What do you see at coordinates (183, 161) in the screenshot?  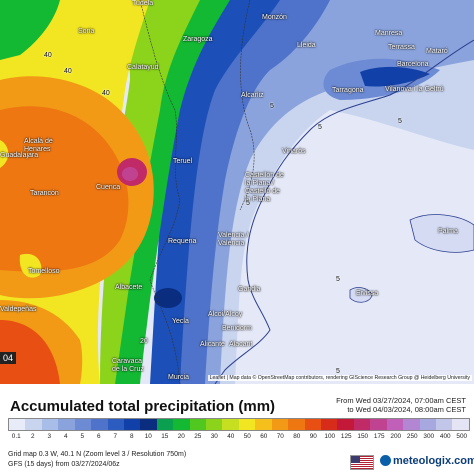 I see `city-label: Teruel` at bounding box center [183, 161].